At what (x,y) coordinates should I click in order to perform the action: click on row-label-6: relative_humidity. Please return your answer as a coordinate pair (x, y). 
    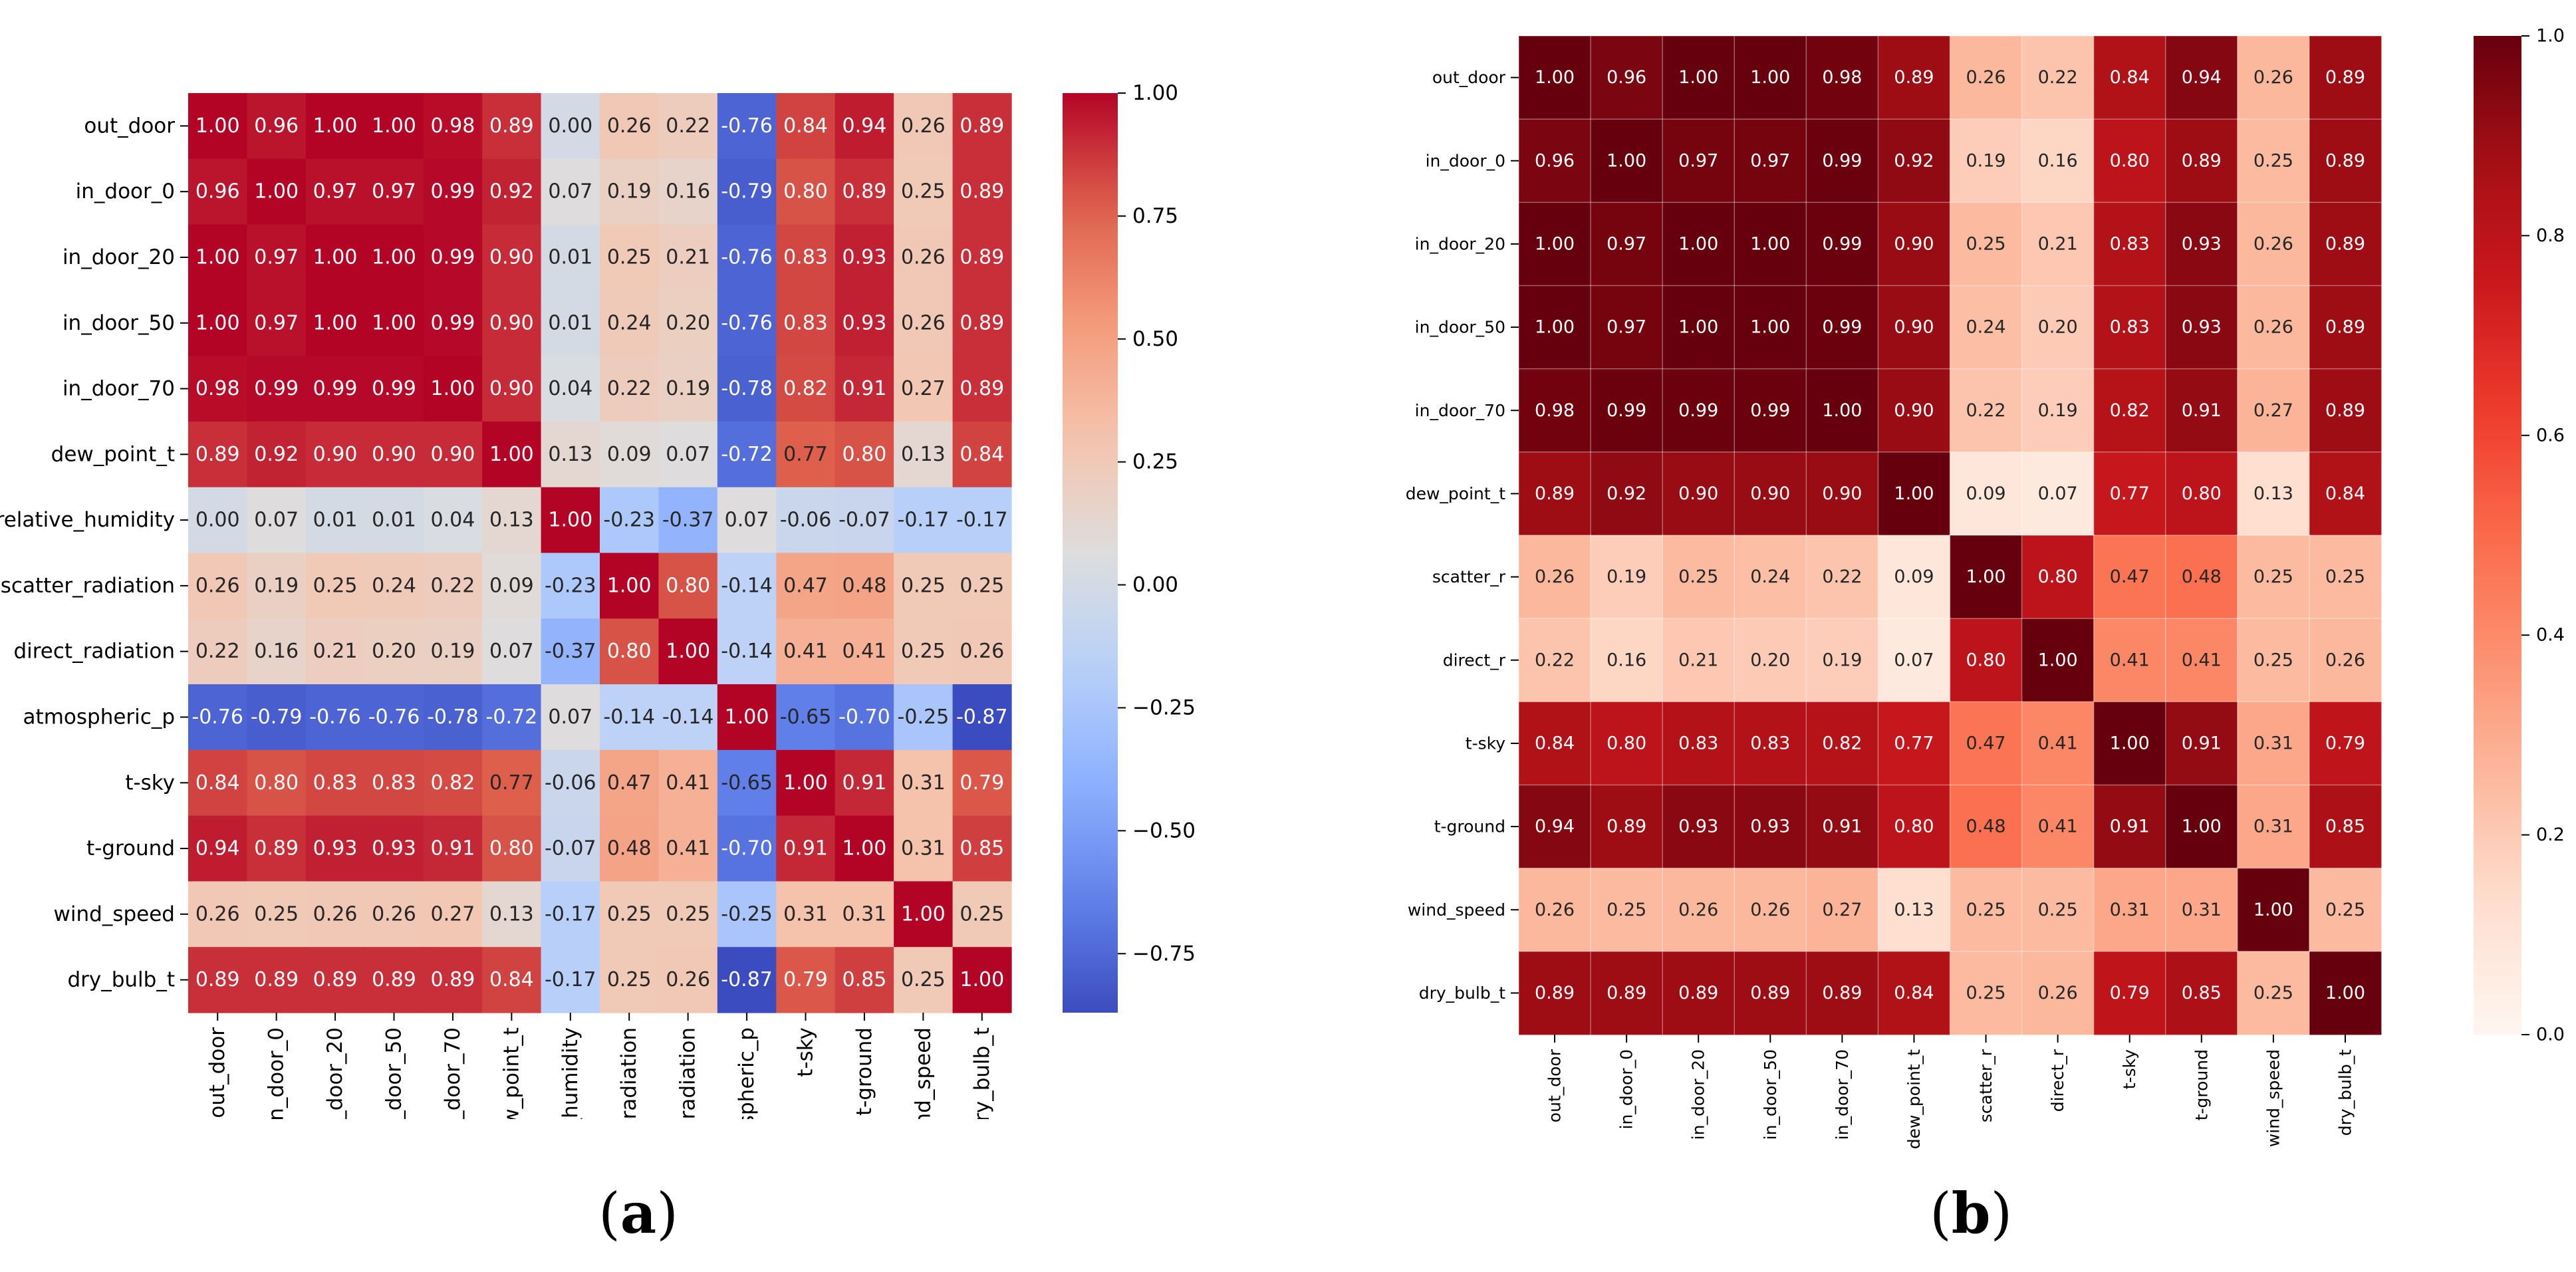
    Looking at the image, I should click on (87, 520).